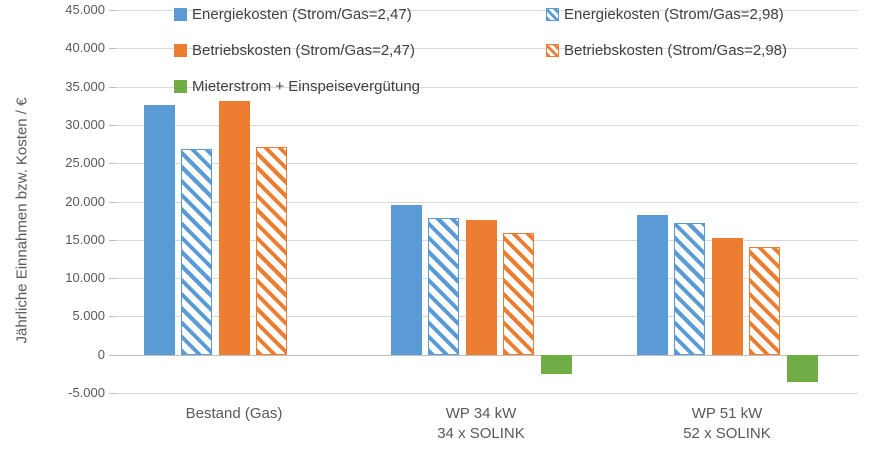 The width and height of the screenshot is (872, 453). I want to click on legend-label: Betriebskosten (Strom/Gas=2,47), so click(304, 50).